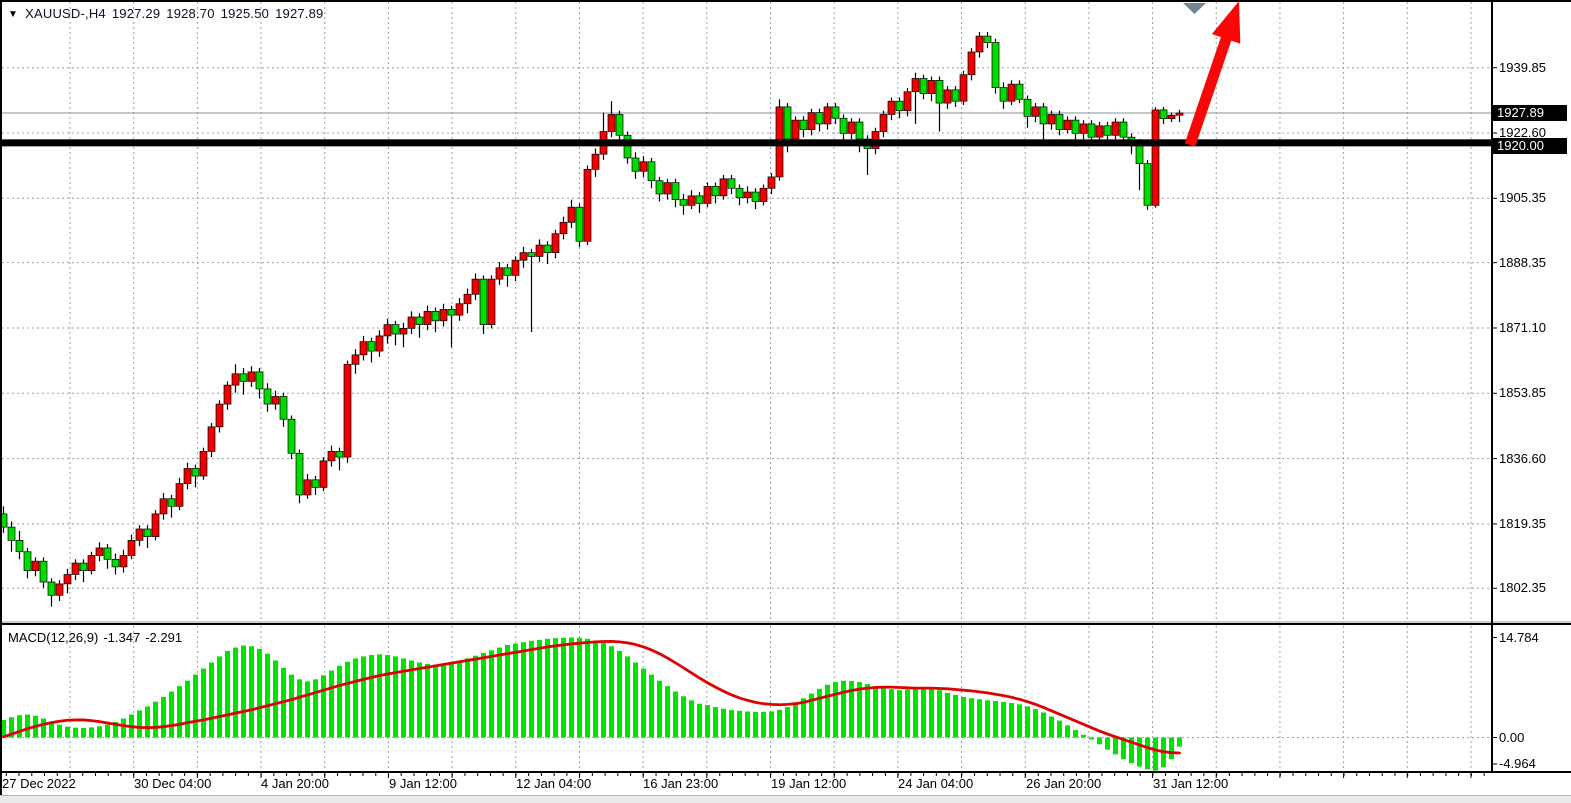  What do you see at coordinates (164, 637) in the screenshot?
I see `macd-signal-value: -2.291` at bounding box center [164, 637].